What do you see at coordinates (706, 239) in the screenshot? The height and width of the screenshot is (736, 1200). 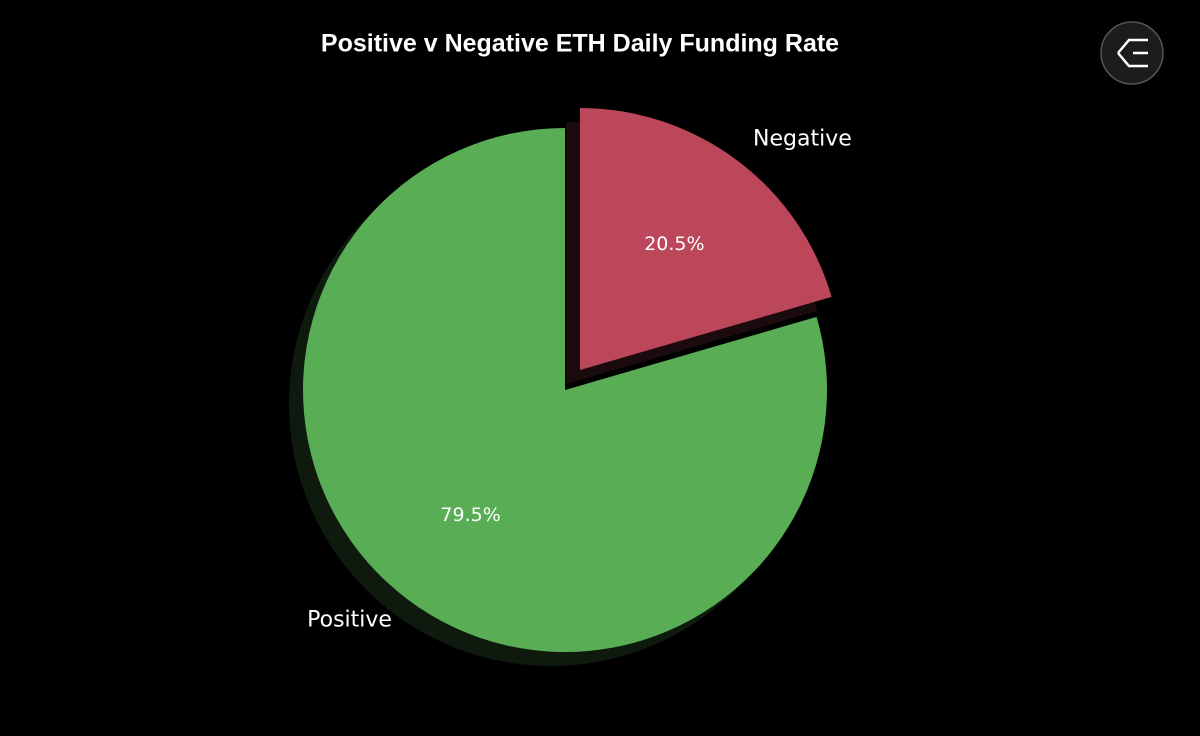 I see `slice` at bounding box center [706, 239].